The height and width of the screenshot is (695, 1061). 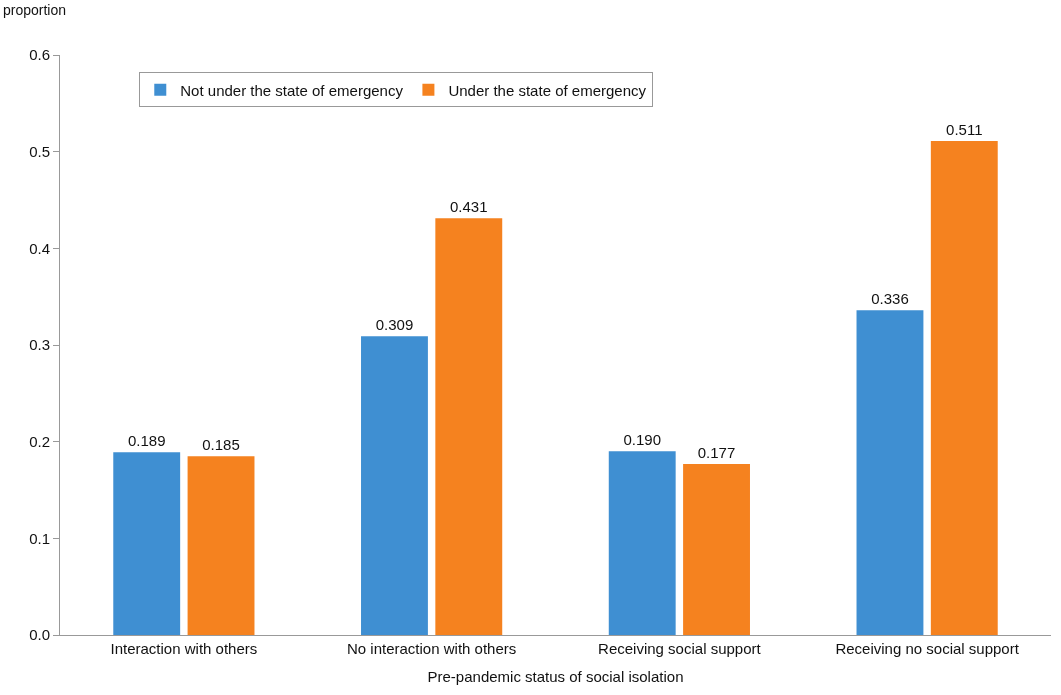 I want to click on y-tick-label: 0.2, so click(x=39, y=441).